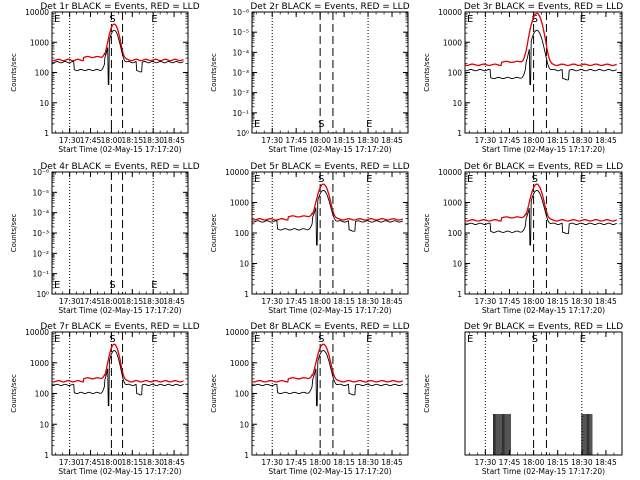 The image size is (640, 480). I want to click on y-tick-label: 10⁻⁵, so click(240, 32).